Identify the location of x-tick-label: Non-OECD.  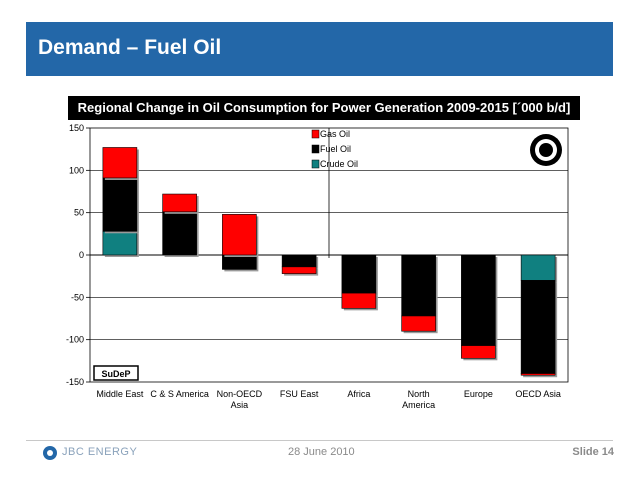
(240, 394).